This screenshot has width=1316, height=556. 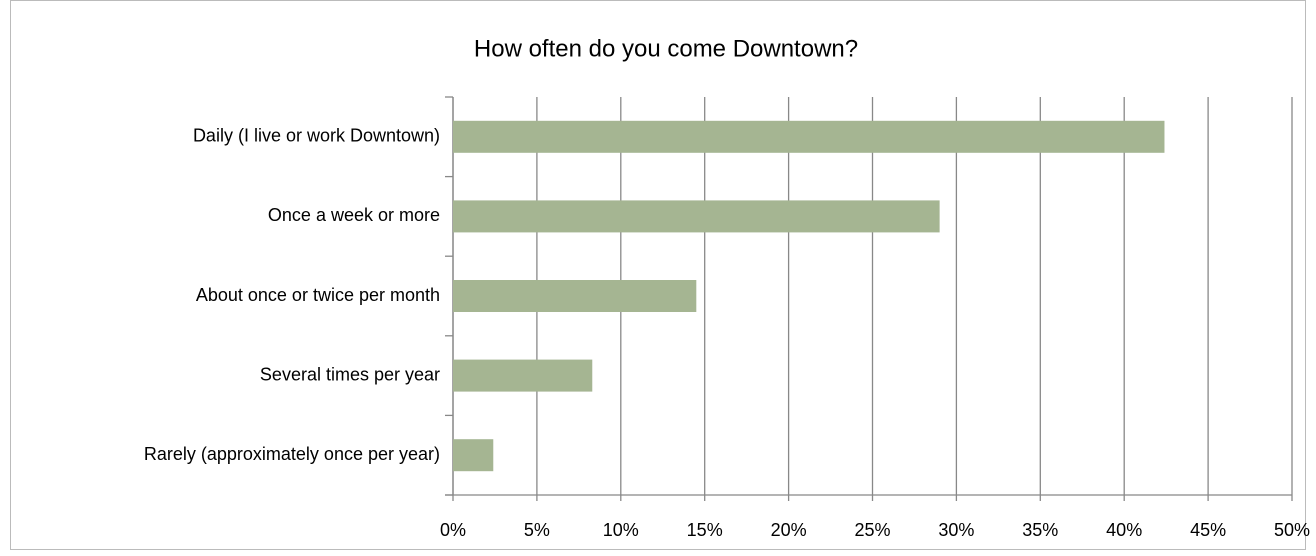 What do you see at coordinates (318, 295) in the screenshot?
I see `y-tick-label: About once or twice per month` at bounding box center [318, 295].